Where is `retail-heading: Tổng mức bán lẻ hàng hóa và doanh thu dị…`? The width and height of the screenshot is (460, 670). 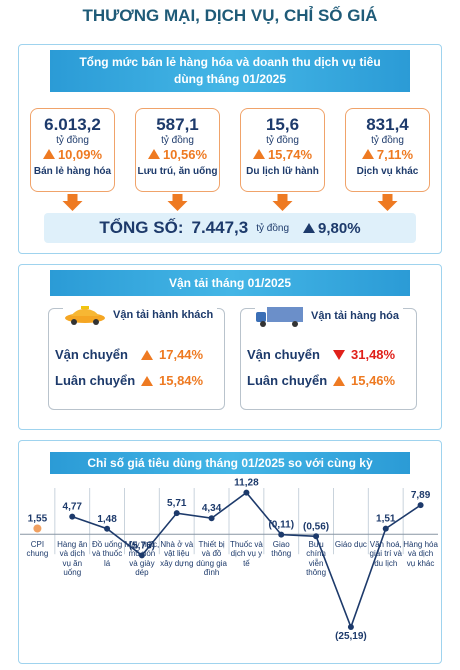 retail-heading: Tổng mức bán lẻ hàng hóa và doanh thu dị… is located at coordinates (230, 71).